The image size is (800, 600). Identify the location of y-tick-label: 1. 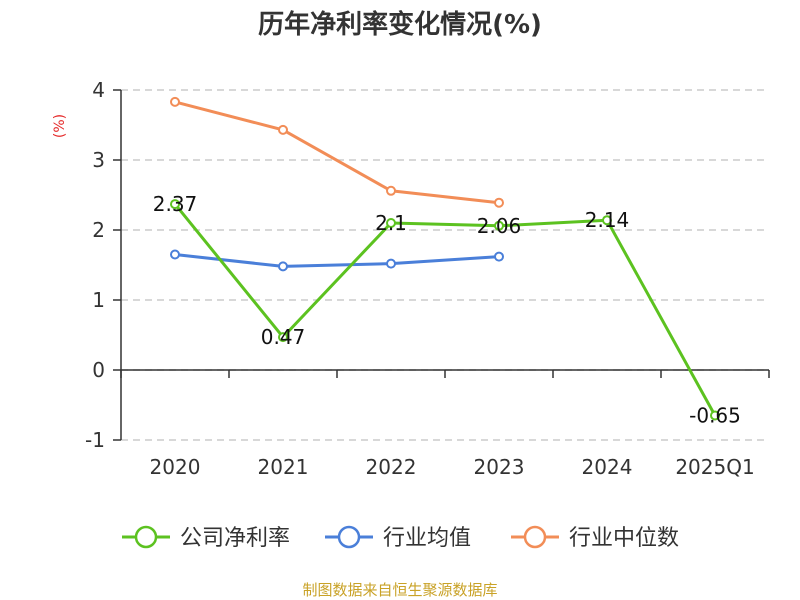
(98, 300).